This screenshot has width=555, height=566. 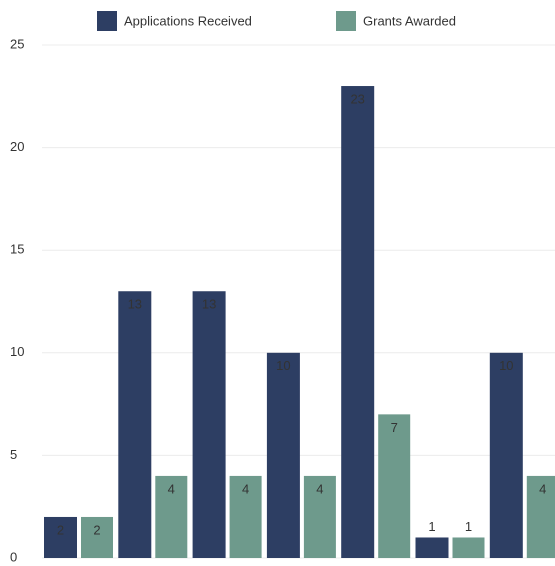 What do you see at coordinates (17, 146) in the screenshot?
I see `y-tick-label: 20` at bounding box center [17, 146].